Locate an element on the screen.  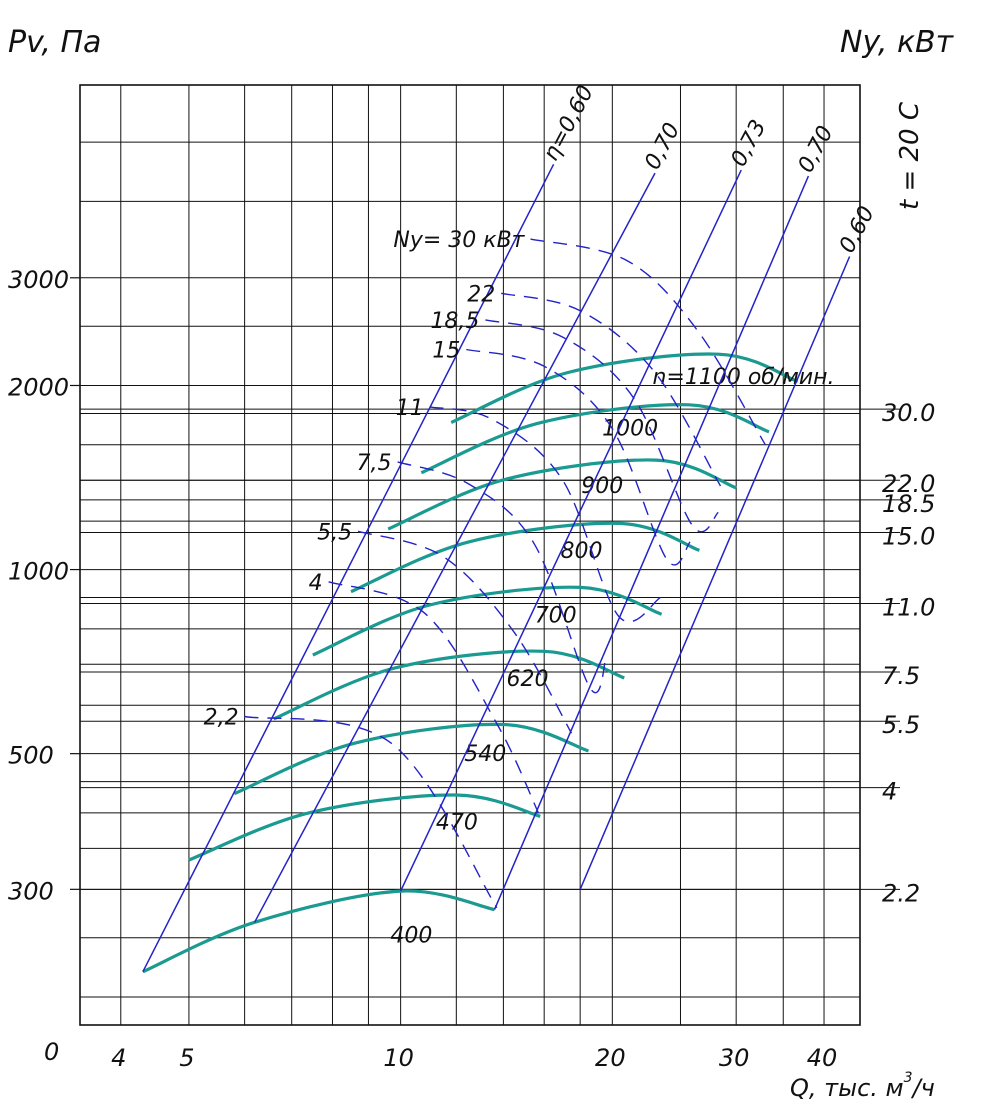
y-left-tick-label: 500 is located at coordinates (31, 756).